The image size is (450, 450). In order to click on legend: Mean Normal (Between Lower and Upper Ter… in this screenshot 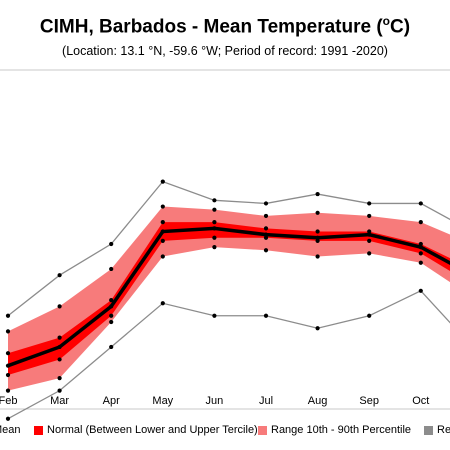, I will do `click(225, 430)`.